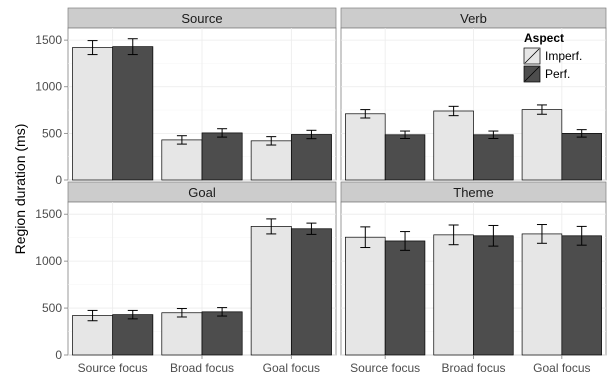 This screenshot has width=612, height=378. I want to click on bar-source-broad-focus-imperf, so click(182, 160).